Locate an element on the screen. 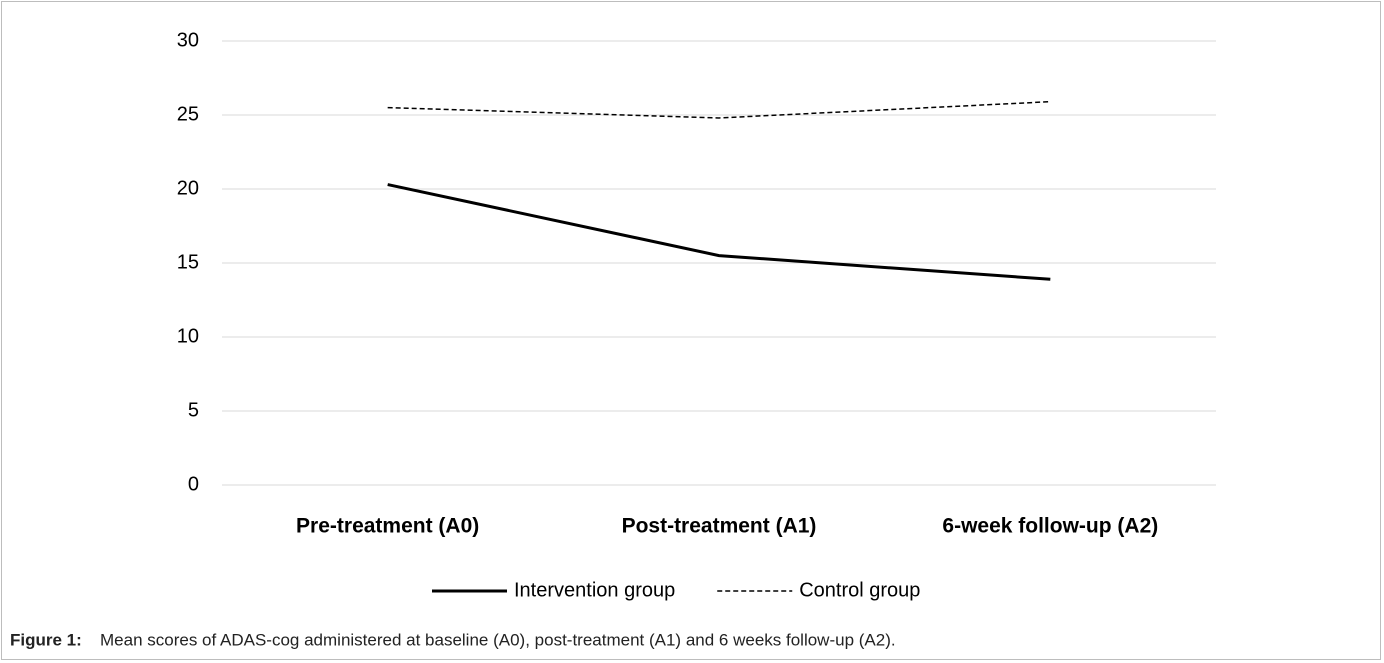 The image size is (1384, 663). legend-label: Intervention group is located at coordinates (594, 590).